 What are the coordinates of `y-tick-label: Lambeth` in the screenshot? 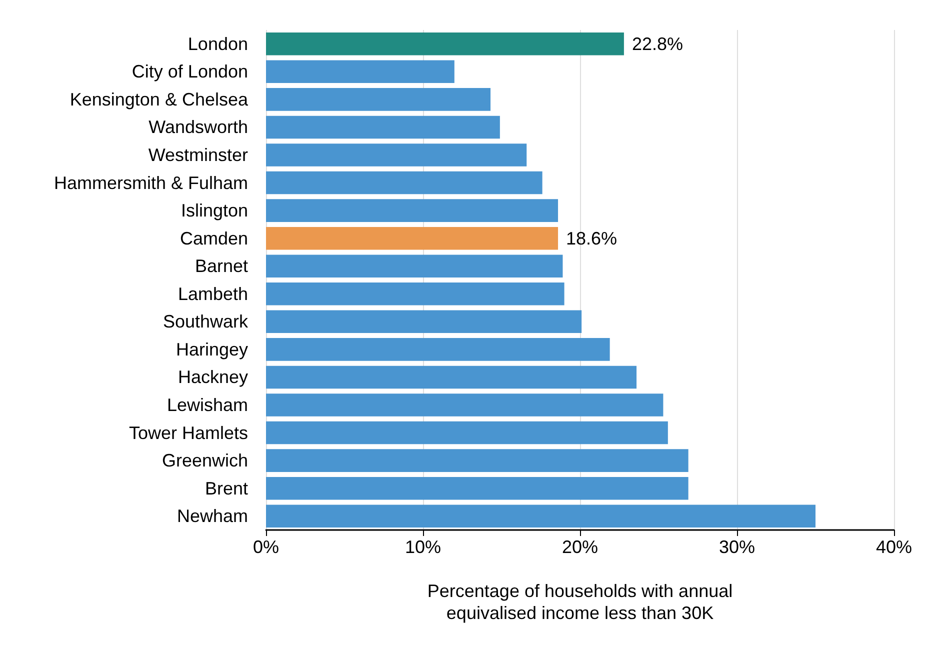 It's located at (213, 294).